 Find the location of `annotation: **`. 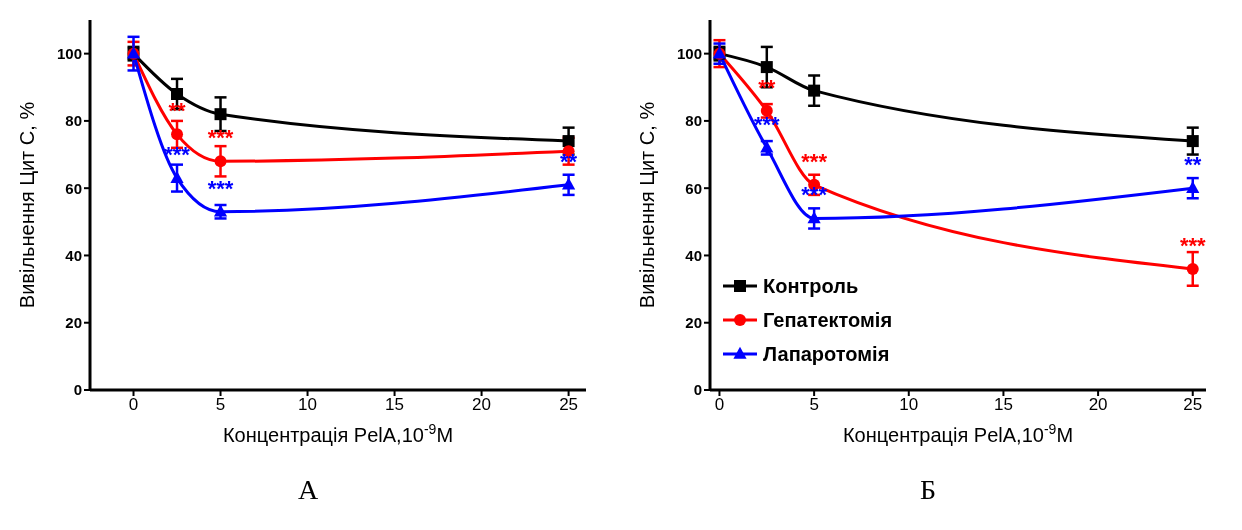

annotation: ** is located at coordinates (1193, 165).